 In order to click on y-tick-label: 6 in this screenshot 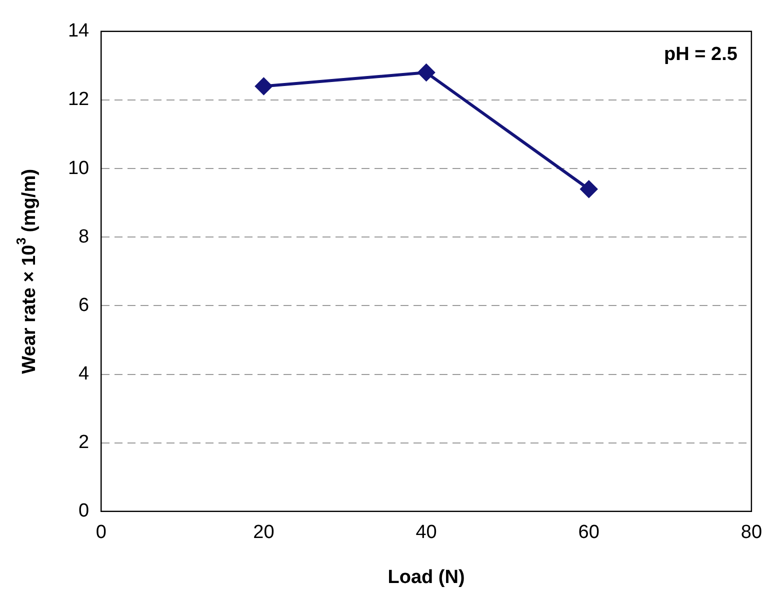, I will do `click(84, 305)`.